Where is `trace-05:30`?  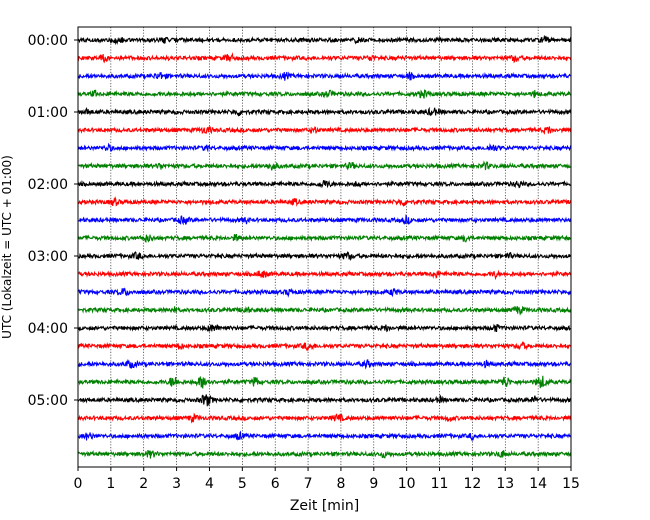
trace-05:30 is located at coordinates (324, 436).